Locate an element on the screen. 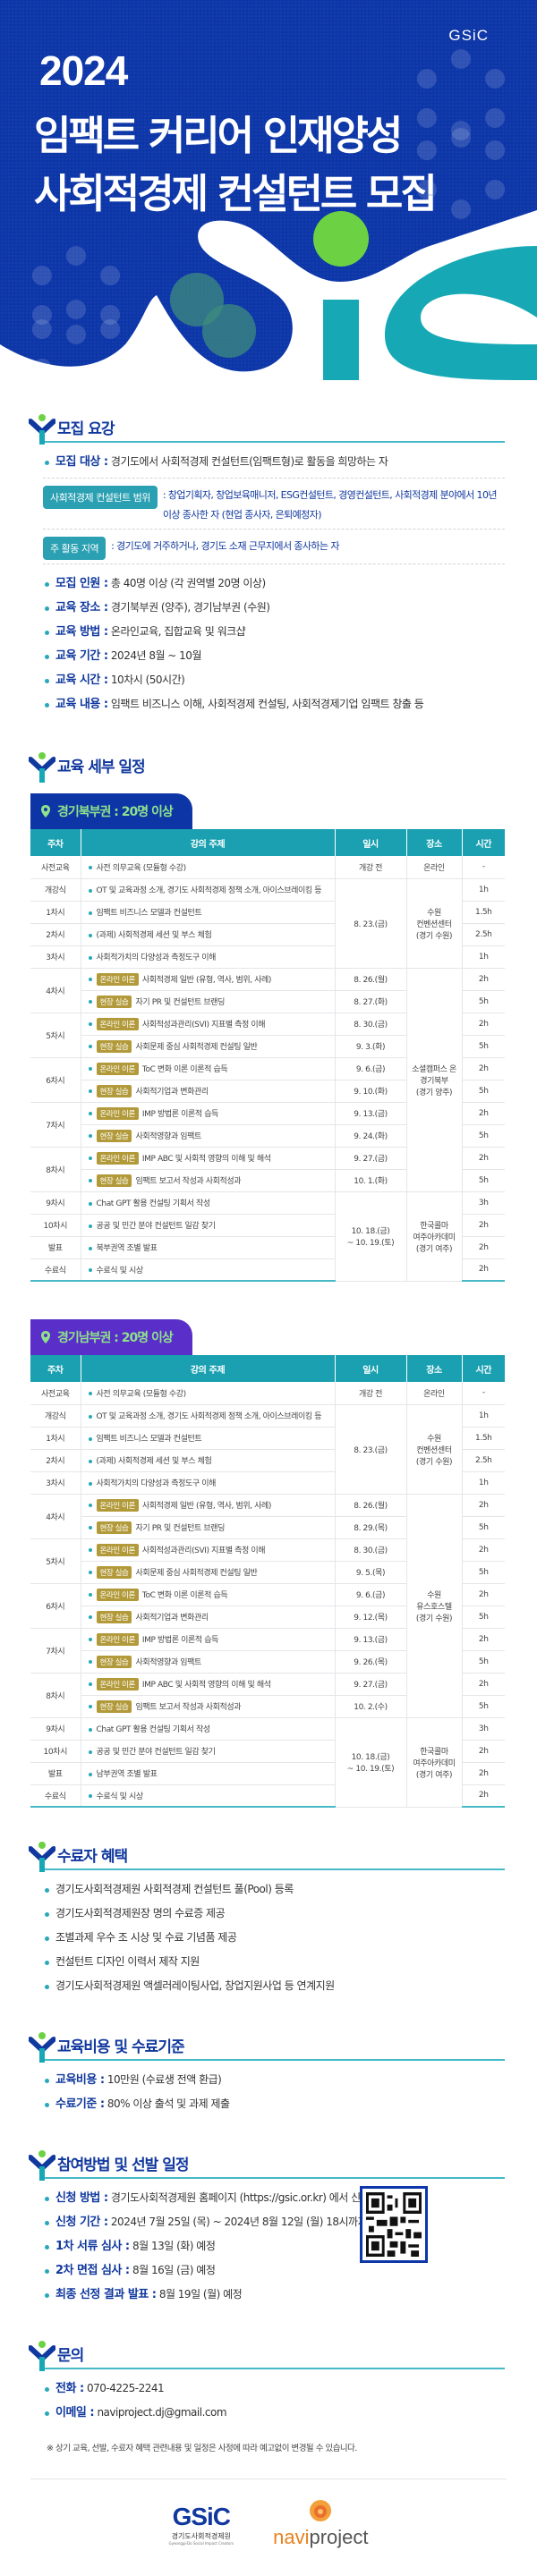 The height and width of the screenshot is (2576, 537). table-row: 현장 실습 임팩트 보고서 작성과 사회적성과 10. 2.(수) 5h is located at coordinates (267, 1706).